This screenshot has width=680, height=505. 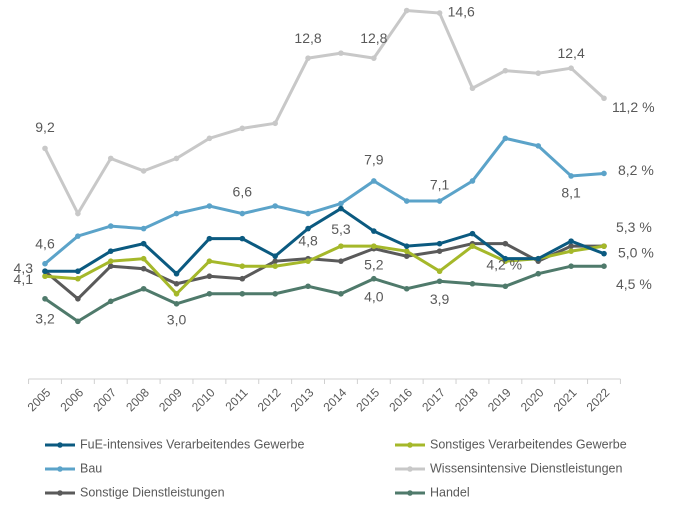 What do you see at coordinates (170, 399) in the screenshot?
I see `x-tick-label: 2009` at bounding box center [170, 399].